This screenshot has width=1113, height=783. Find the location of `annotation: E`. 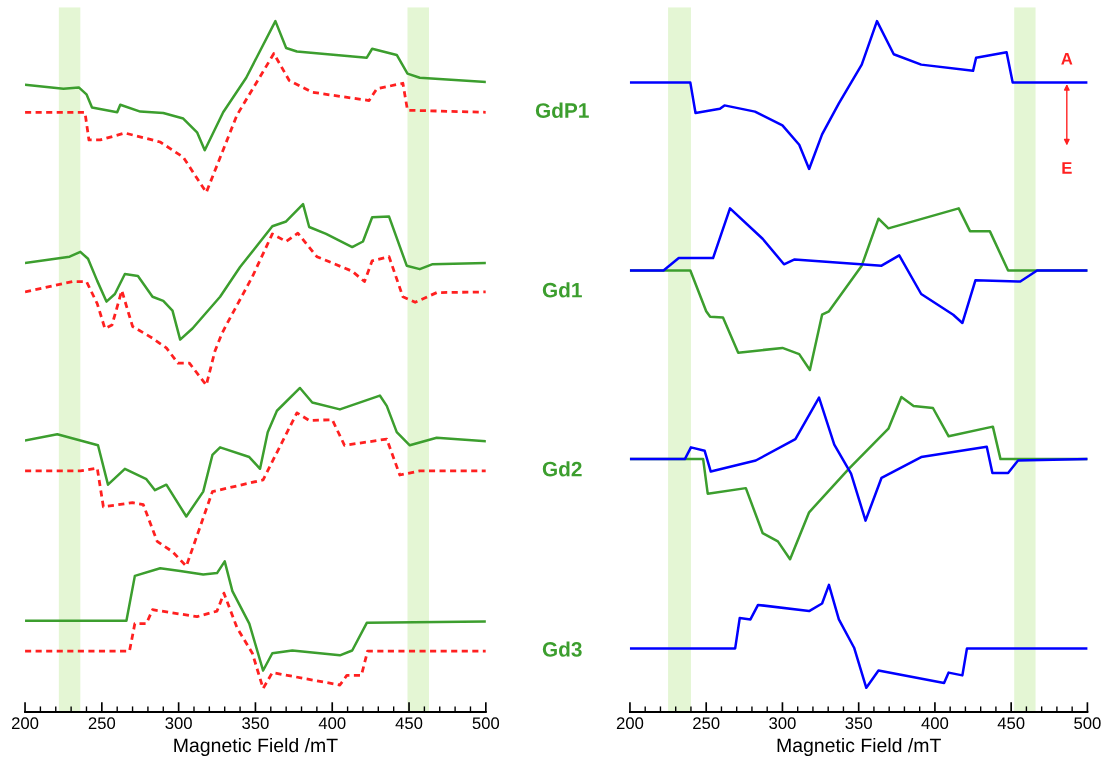

annotation: E is located at coordinates (1067, 168).